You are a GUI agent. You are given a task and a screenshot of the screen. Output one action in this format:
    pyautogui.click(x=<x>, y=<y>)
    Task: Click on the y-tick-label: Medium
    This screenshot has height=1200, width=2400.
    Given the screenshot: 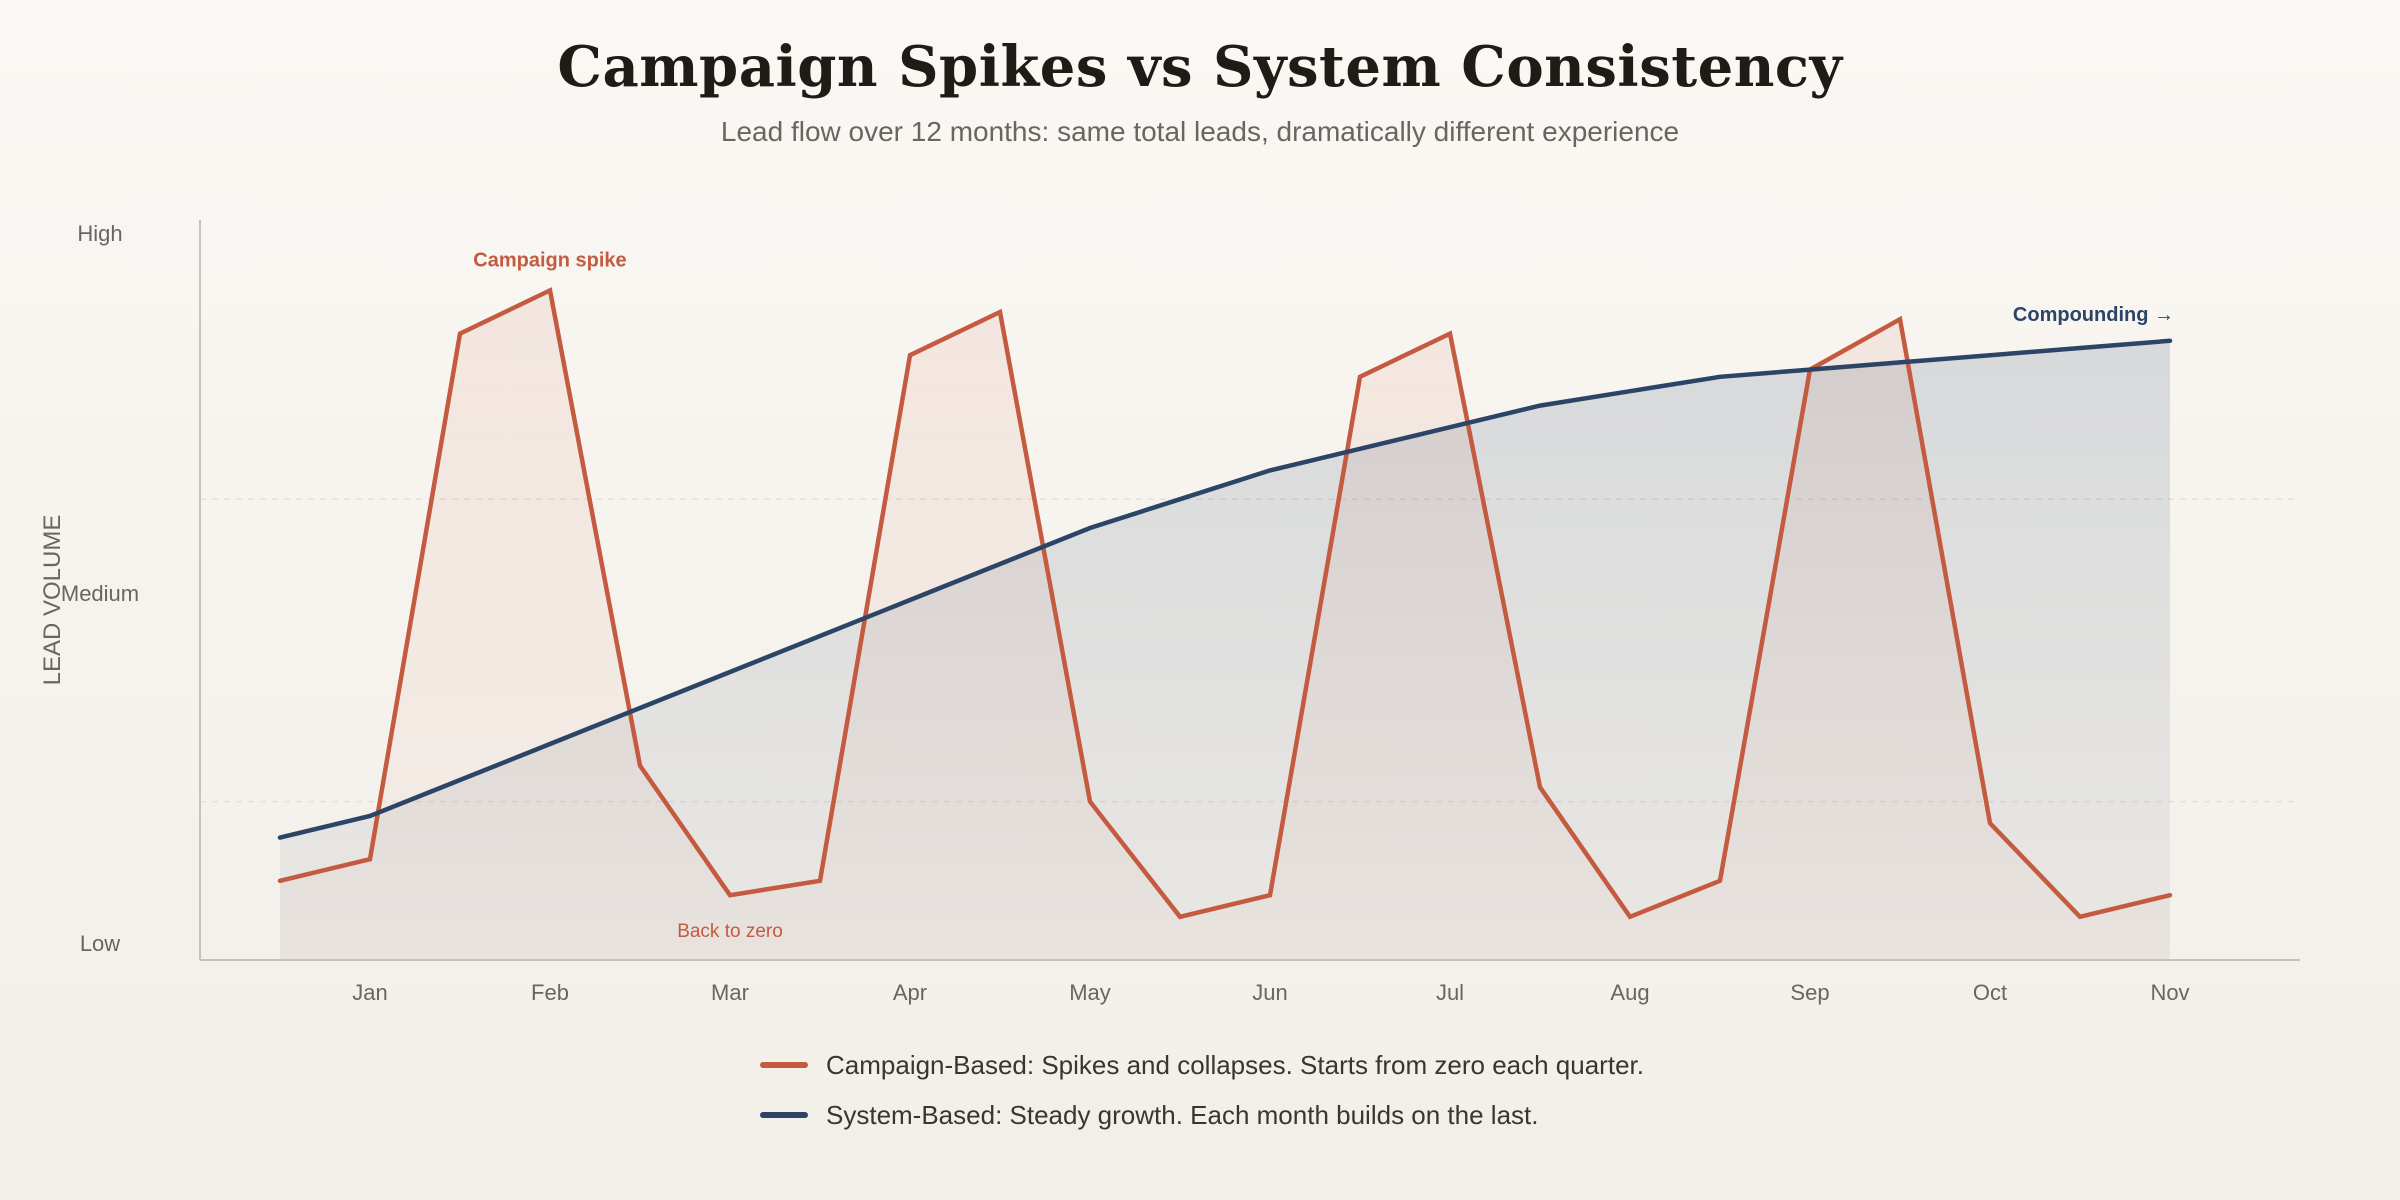 What is the action you would take?
    pyautogui.click(x=100, y=593)
    